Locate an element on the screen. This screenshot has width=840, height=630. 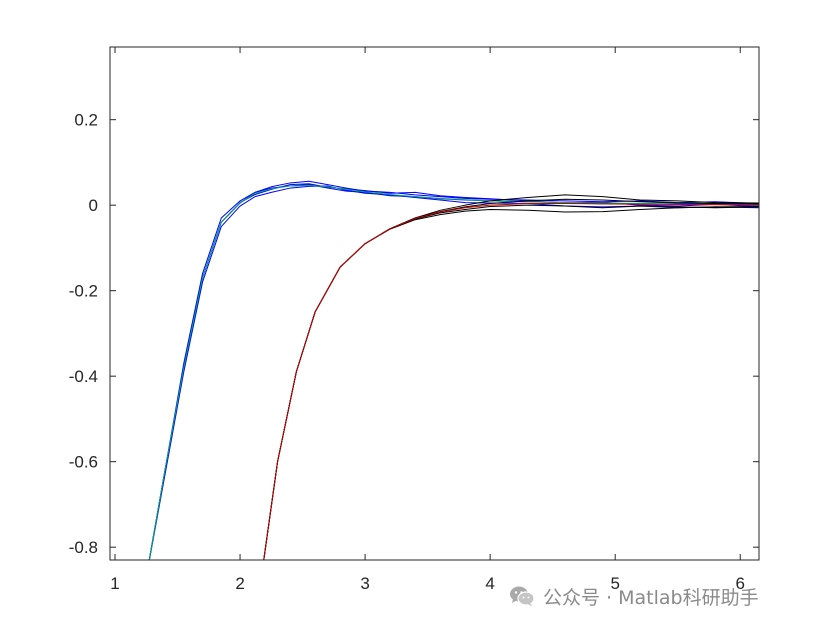
x-tick-label: 4 is located at coordinates (489, 583).